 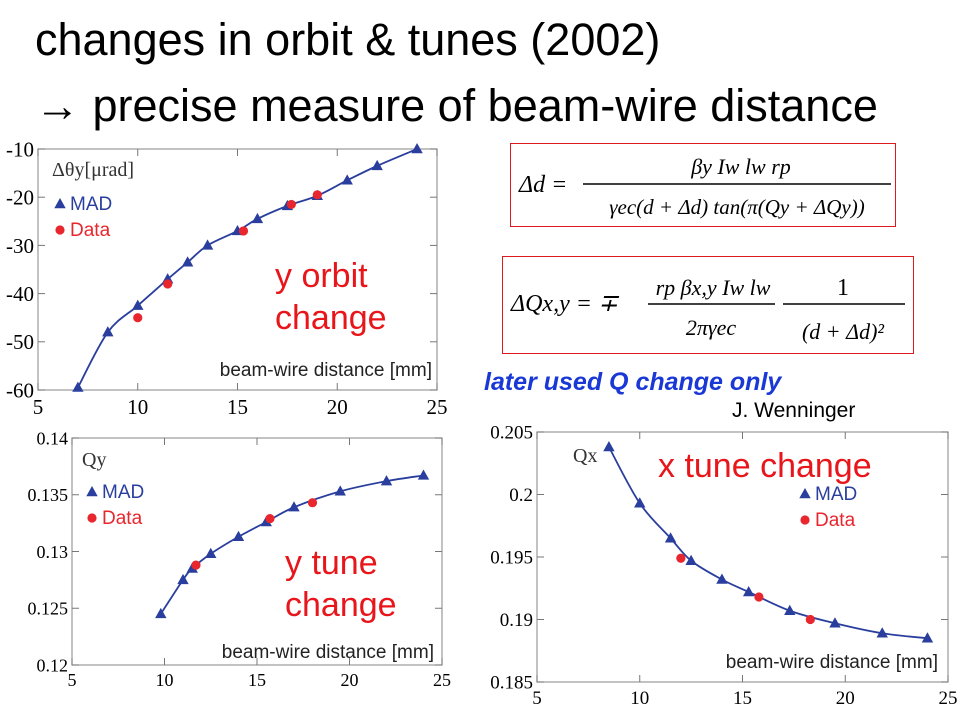 I want to click on slide-subtitle: → precise measure of beam-wire distance, so click(x=456, y=105).